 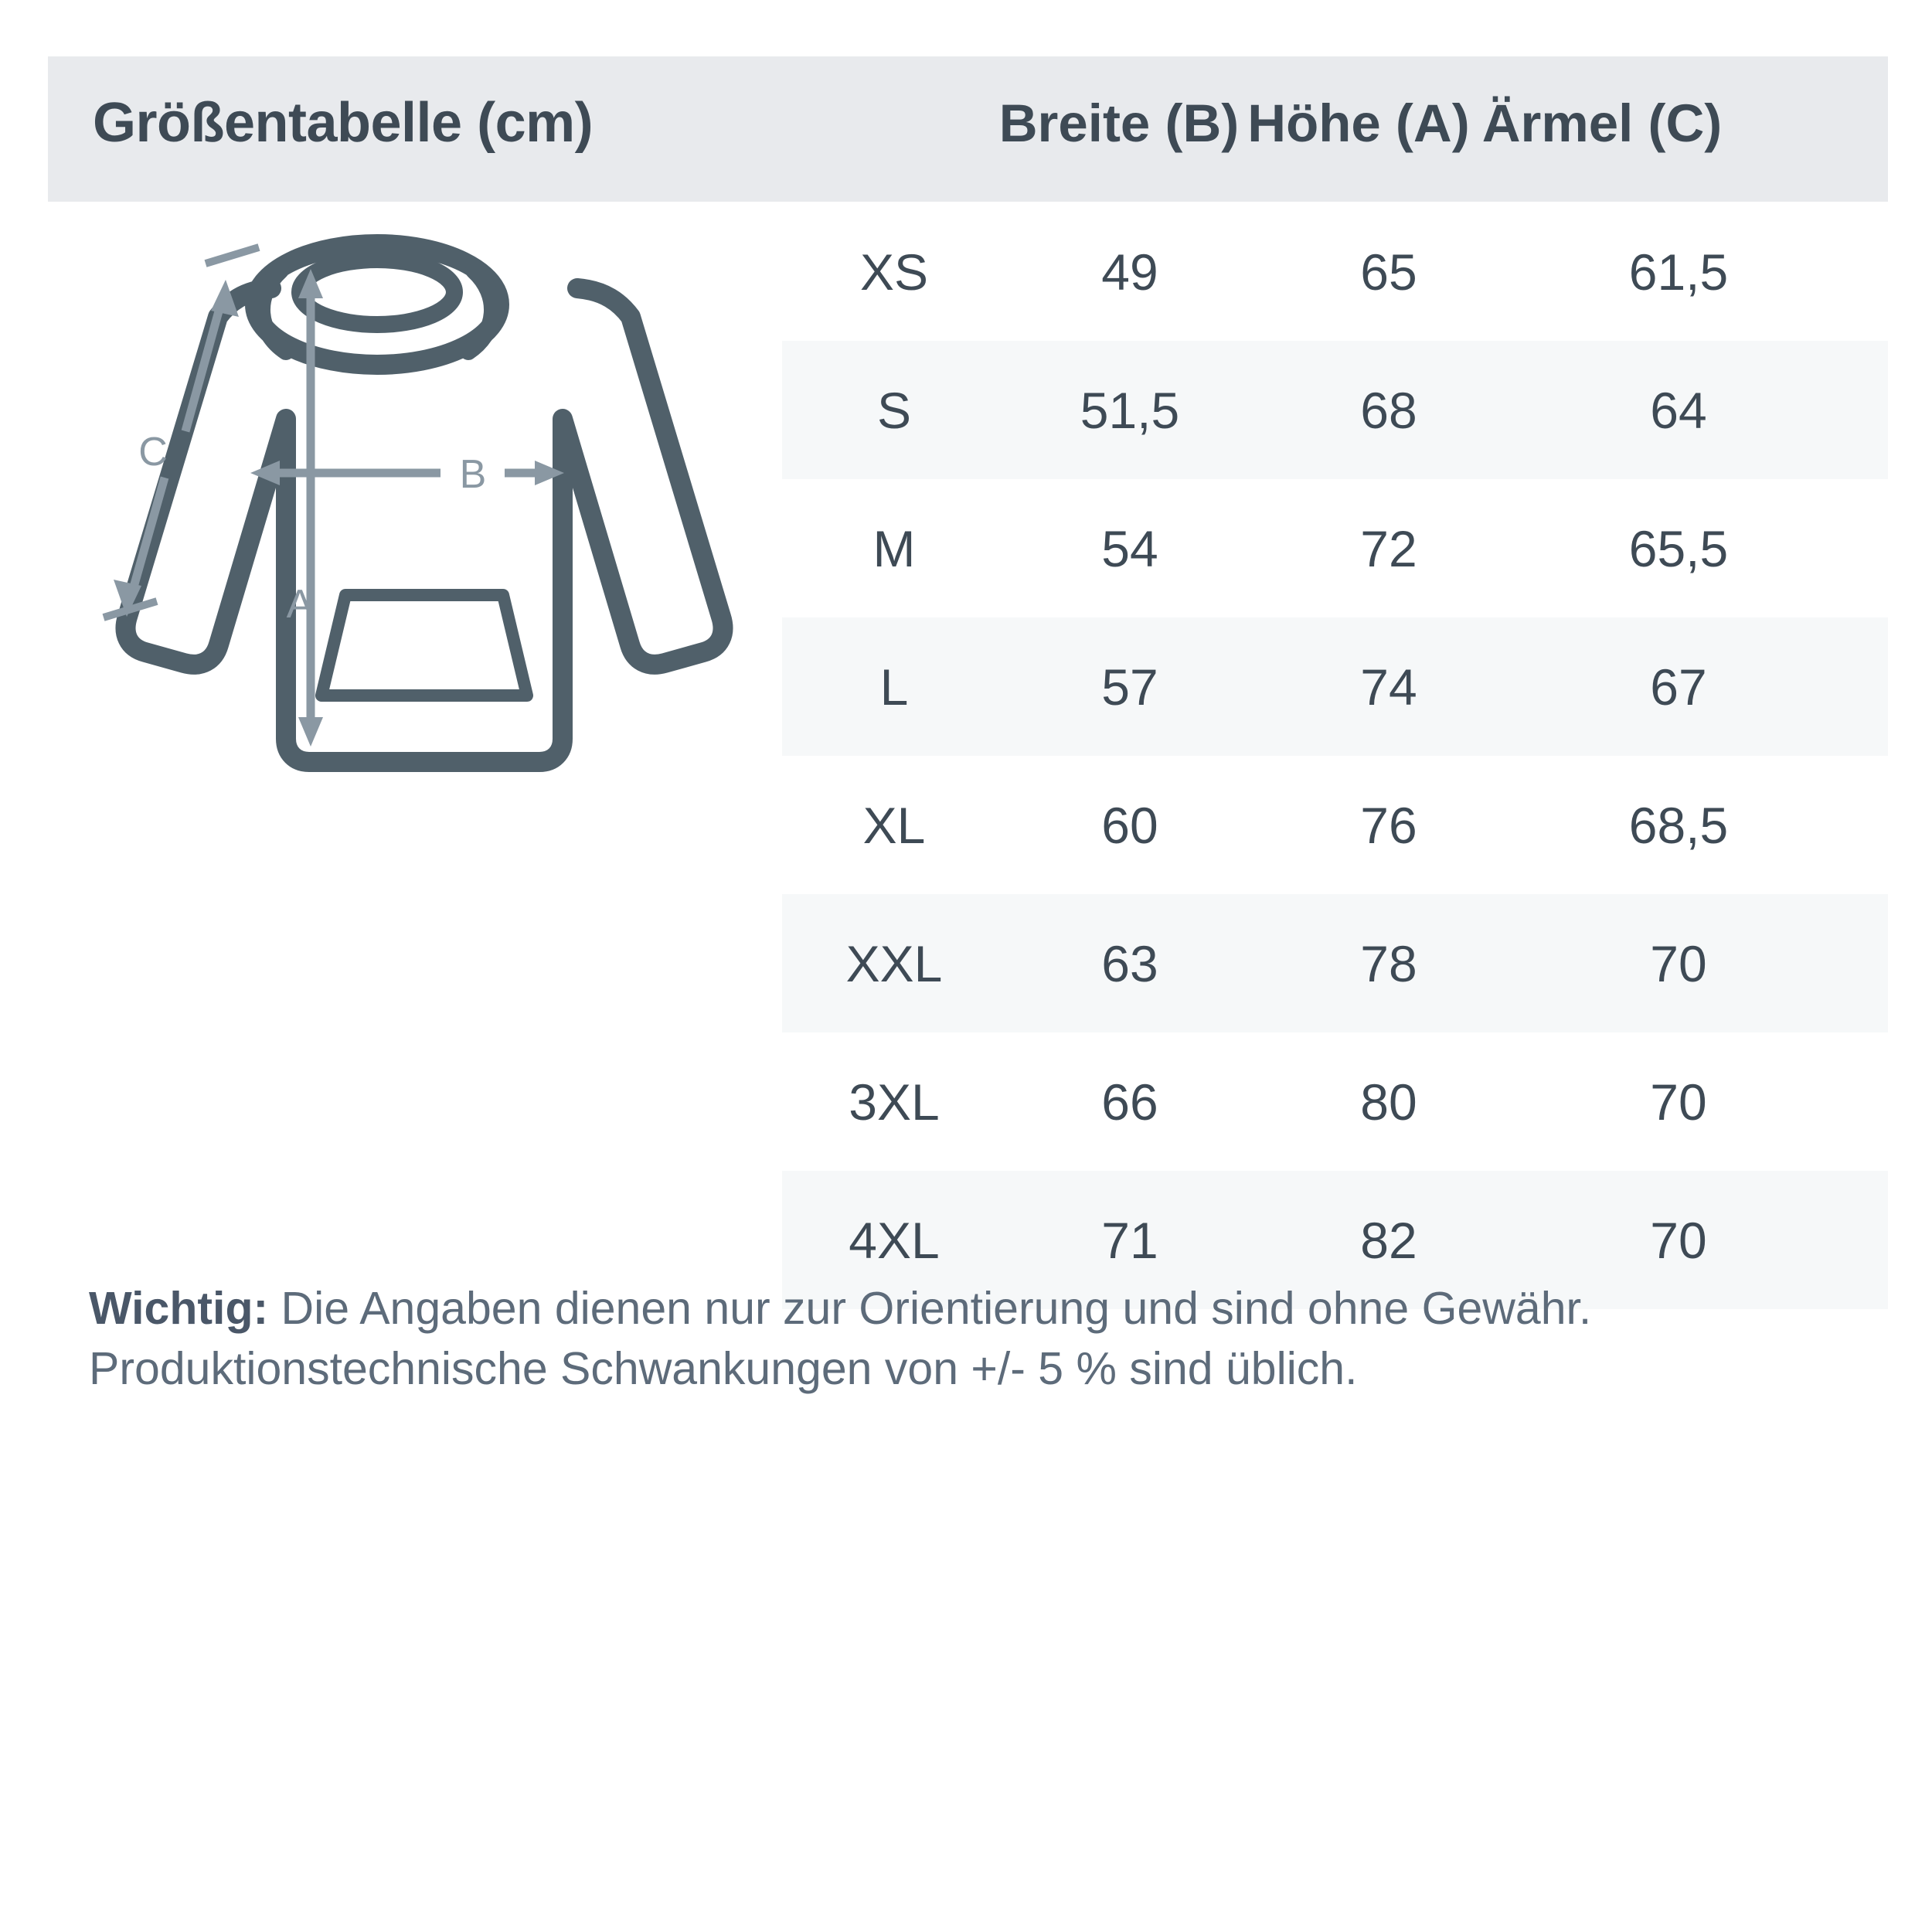 I want to click on cell-breite: 57, so click(x=1129, y=687).